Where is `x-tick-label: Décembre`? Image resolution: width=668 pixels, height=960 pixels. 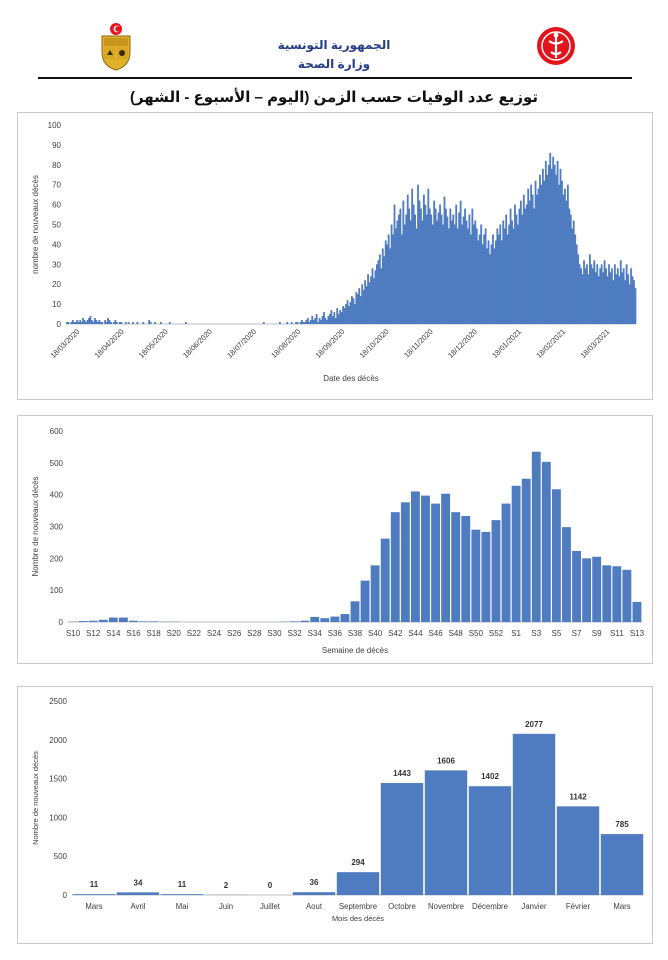 x-tick-label: Décembre is located at coordinates (490, 906).